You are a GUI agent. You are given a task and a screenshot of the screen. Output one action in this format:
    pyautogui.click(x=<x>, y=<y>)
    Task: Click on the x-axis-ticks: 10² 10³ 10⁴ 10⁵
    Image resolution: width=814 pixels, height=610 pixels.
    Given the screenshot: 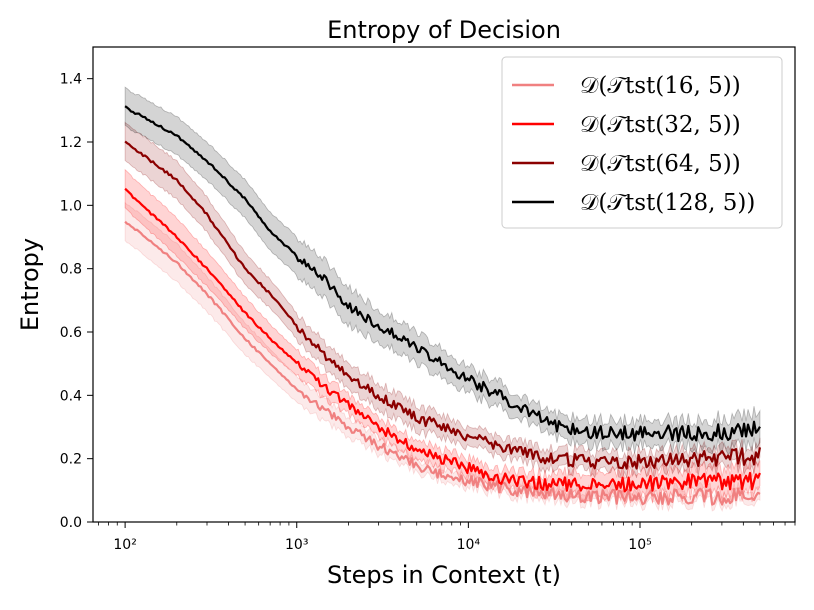 What is the action you would take?
    pyautogui.click(x=447, y=537)
    